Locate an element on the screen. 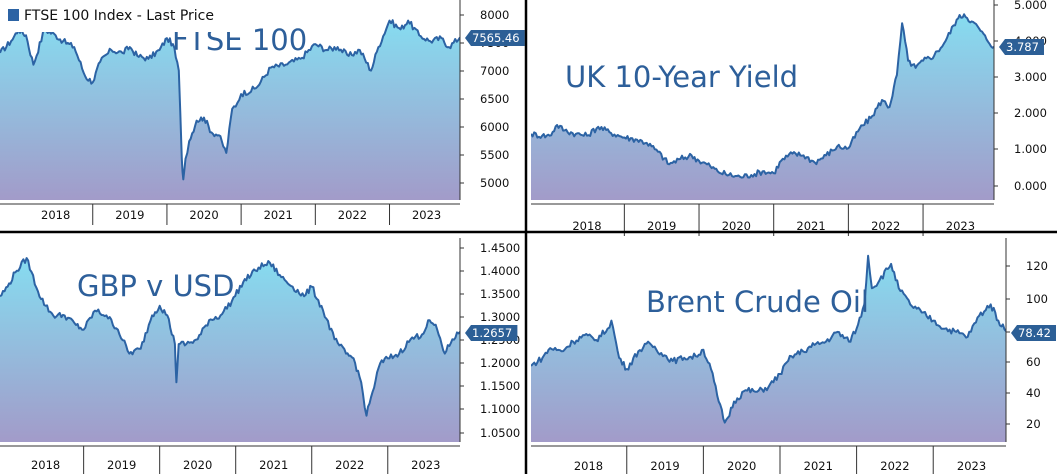 The width and height of the screenshot is (1057, 474). legend-label: FTSE 100 Index - Last Price is located at coordinates (119, 16).